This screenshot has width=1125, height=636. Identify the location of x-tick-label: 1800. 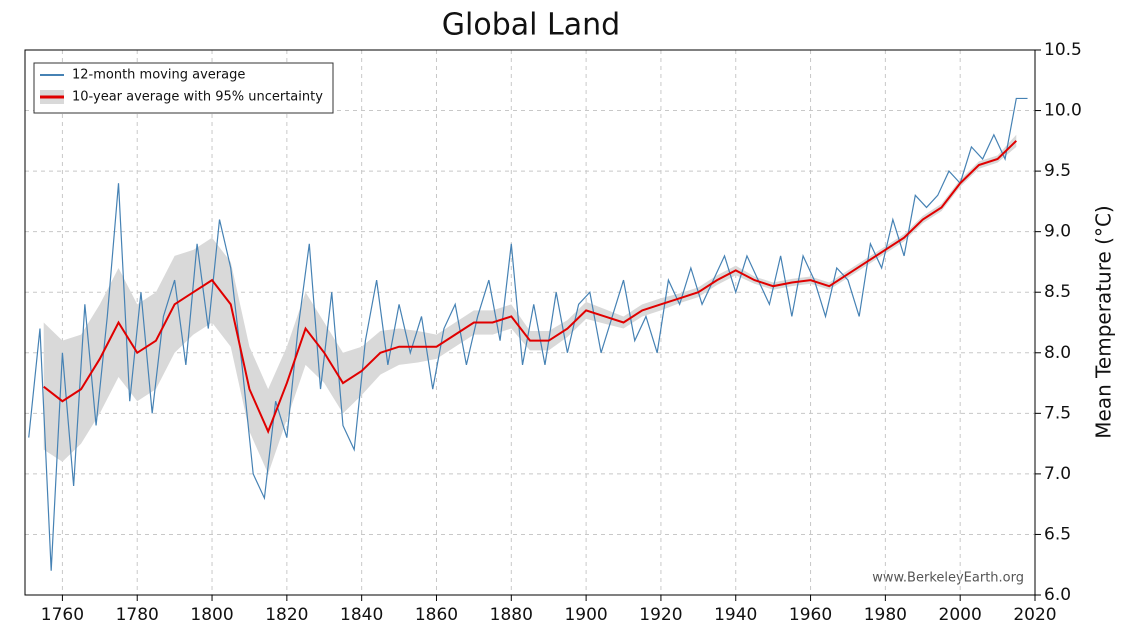
(211, 615).